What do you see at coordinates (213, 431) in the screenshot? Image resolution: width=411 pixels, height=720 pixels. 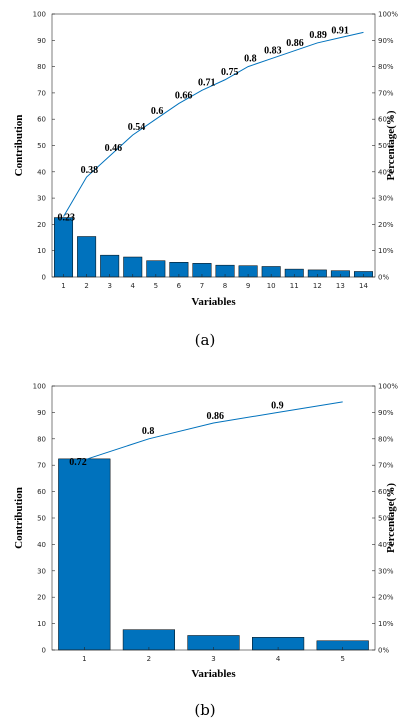 I see `cumulative-line` at bounding box center [213, 431].